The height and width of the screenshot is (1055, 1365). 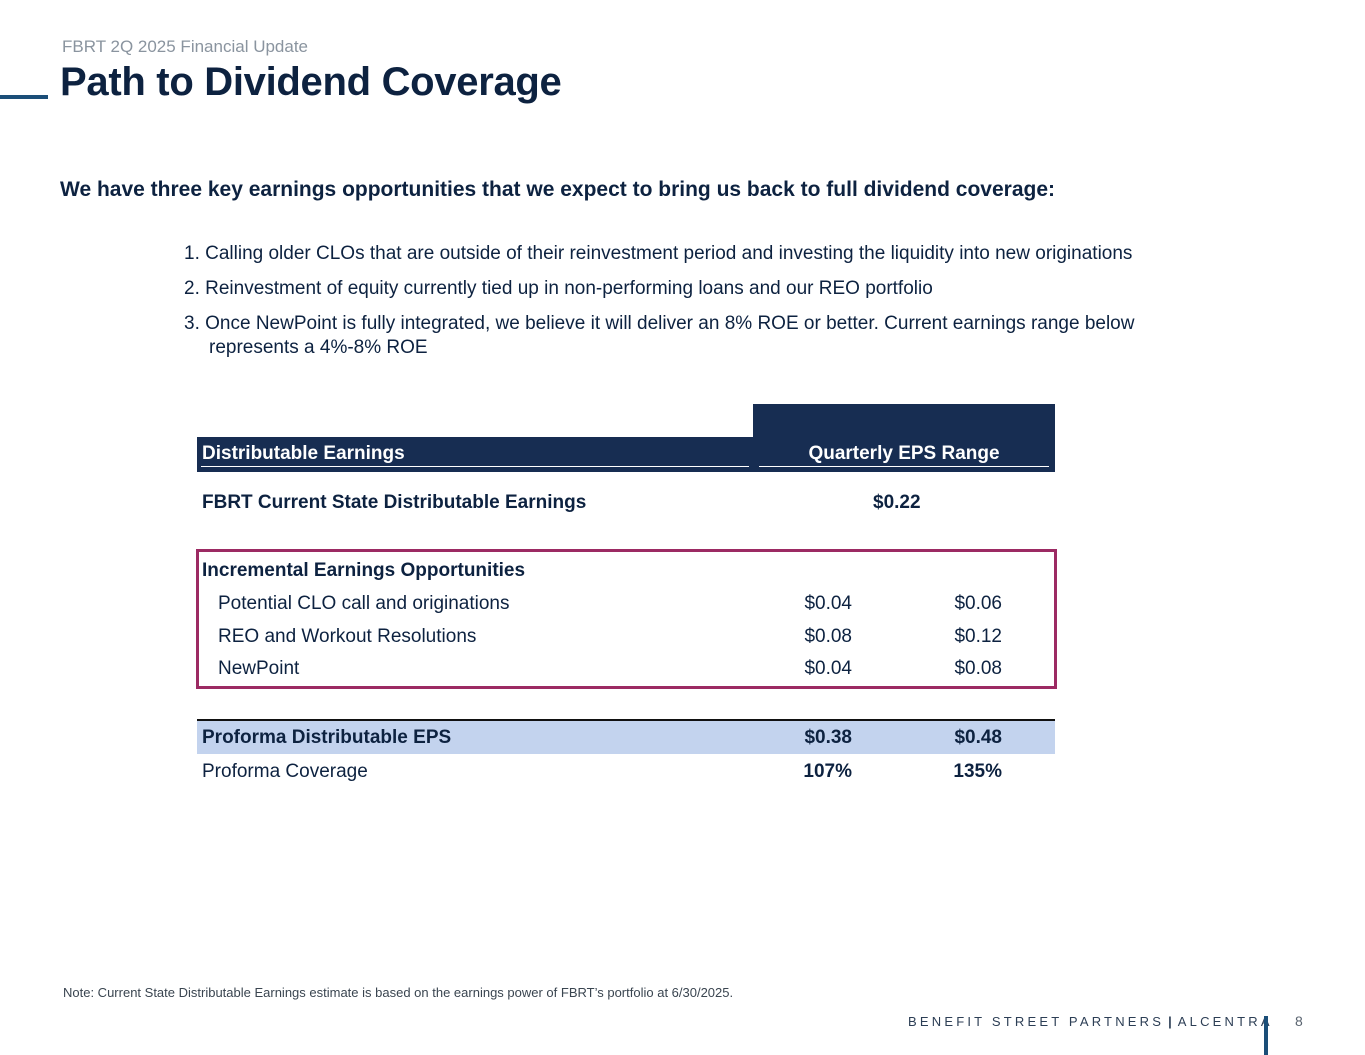 What do you see at coordinates (327, 737) in the screenshot?
I see `proforma-eps-label: Proforma Distributable EPS` at bounding box center [327, 737].